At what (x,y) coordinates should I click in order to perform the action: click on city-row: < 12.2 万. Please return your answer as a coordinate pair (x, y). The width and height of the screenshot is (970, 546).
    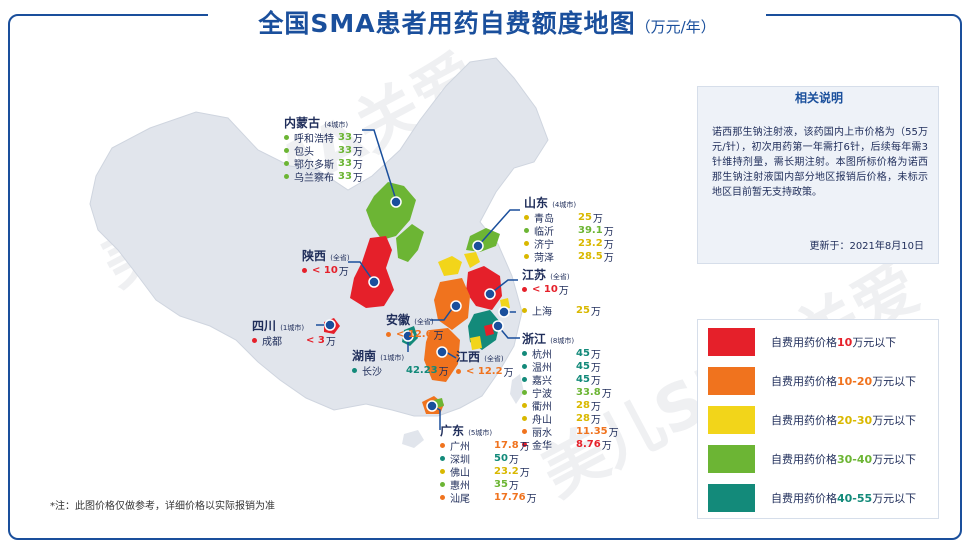
    Looking at the image, I should click on (485, 372).